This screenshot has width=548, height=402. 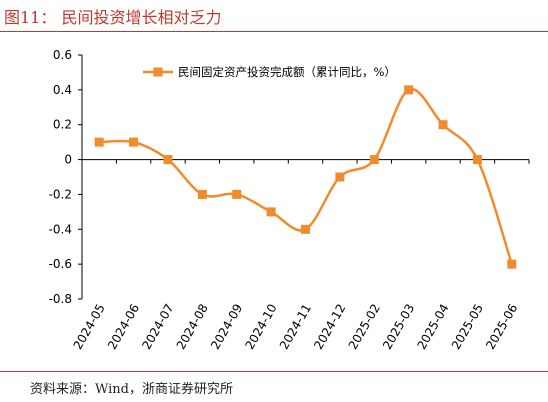 What do you see at coordinates (157, 327) in the screenshot?
I see `x-tick-label: 2024-07` at bounding box center [157, 327].